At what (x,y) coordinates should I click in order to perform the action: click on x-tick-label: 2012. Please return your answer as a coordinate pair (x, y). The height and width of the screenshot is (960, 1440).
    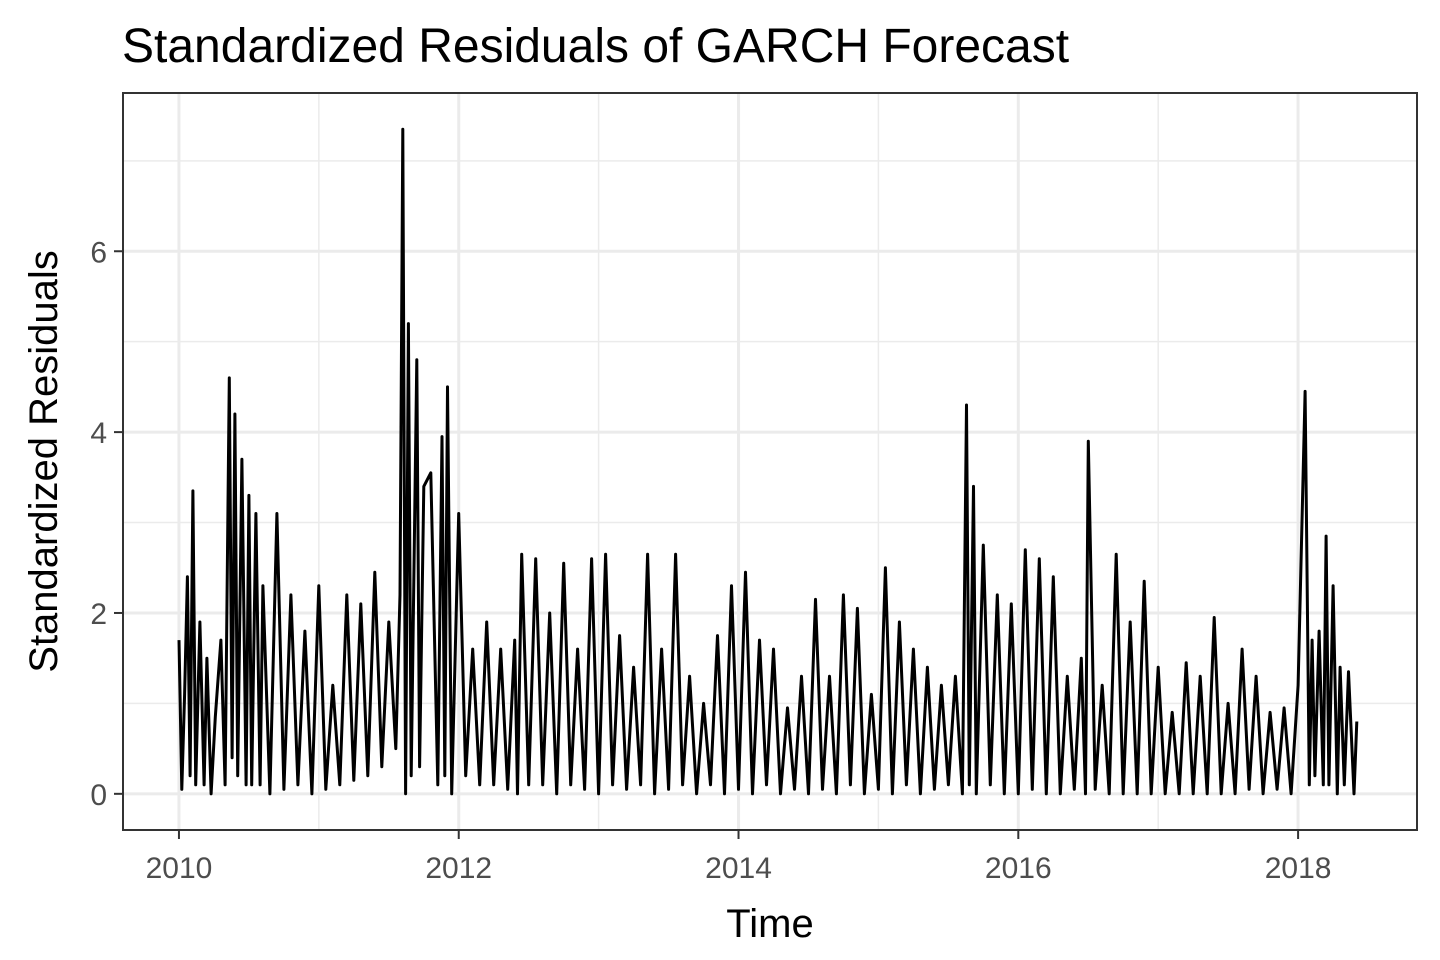
    Looking at the image, I should click on (458, 868).